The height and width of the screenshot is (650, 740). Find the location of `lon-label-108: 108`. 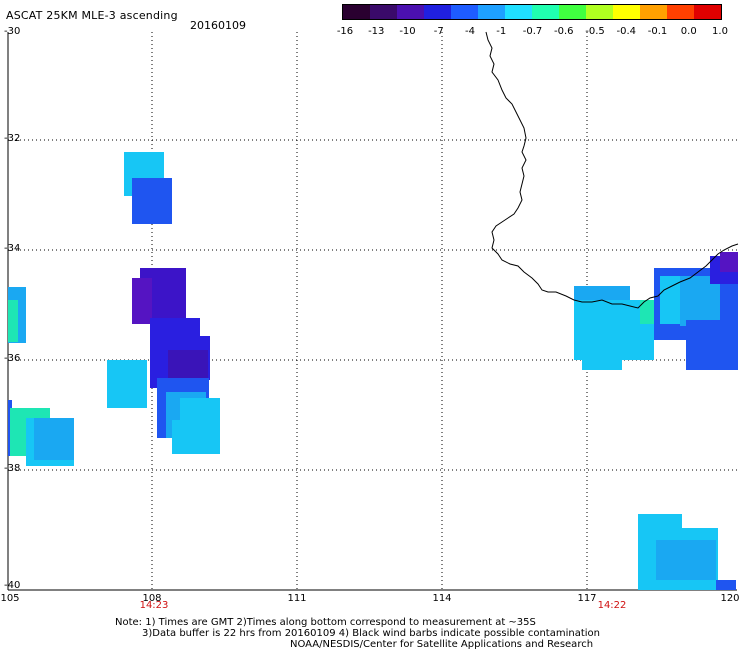

lon-label-108: 108 is located at coordinates (152, 598).